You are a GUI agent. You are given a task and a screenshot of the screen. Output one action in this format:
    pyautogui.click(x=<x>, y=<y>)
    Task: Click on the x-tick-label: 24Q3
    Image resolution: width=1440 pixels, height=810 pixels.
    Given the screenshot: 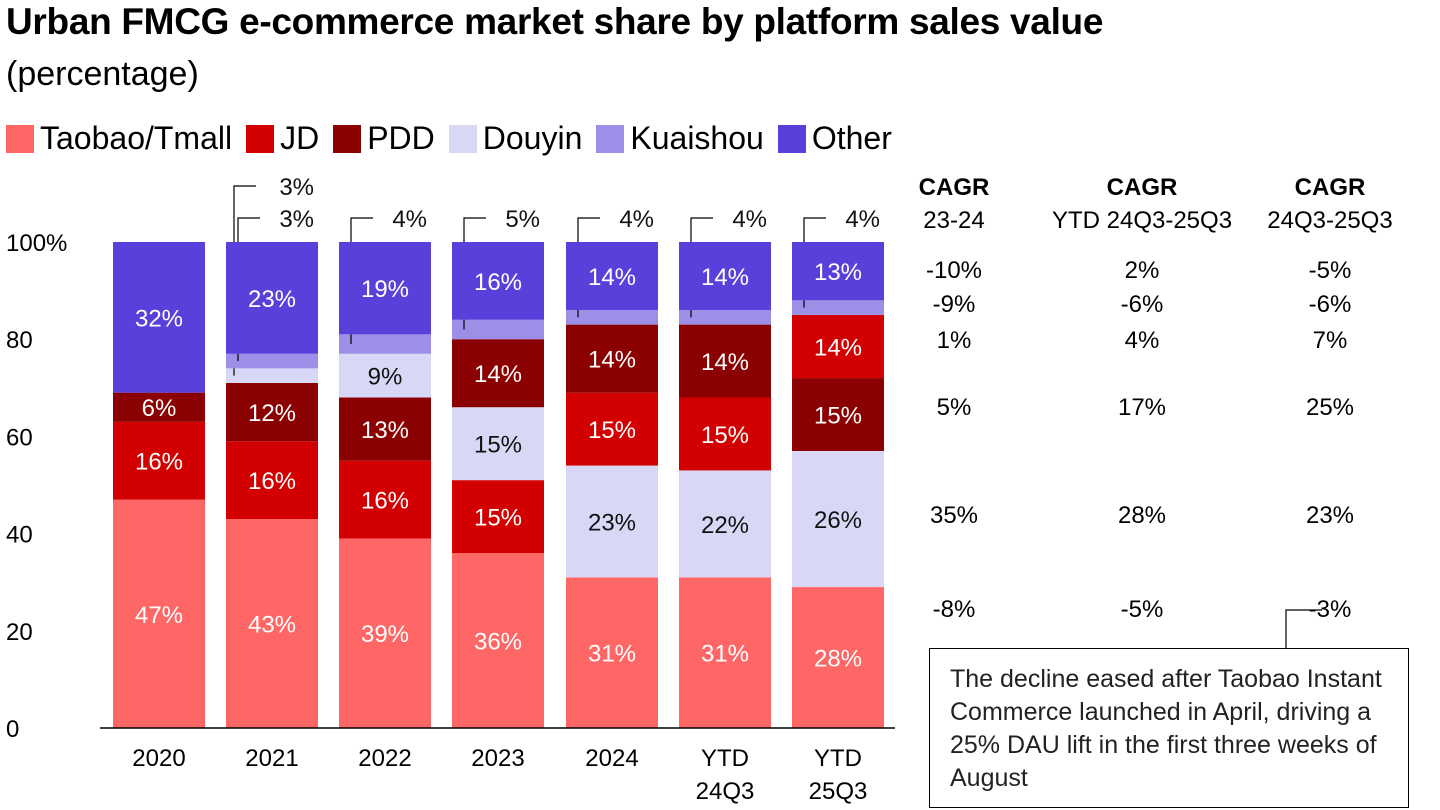 What is the action you would take?
    pyautogui.click(x=725, y=791)
    